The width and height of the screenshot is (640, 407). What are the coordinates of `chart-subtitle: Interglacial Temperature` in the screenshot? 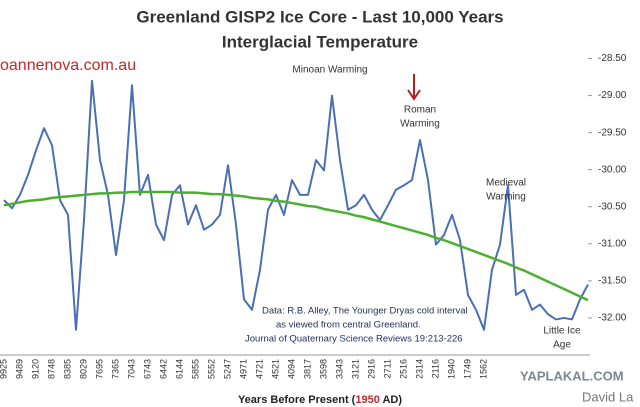 It's located at (320, 41).